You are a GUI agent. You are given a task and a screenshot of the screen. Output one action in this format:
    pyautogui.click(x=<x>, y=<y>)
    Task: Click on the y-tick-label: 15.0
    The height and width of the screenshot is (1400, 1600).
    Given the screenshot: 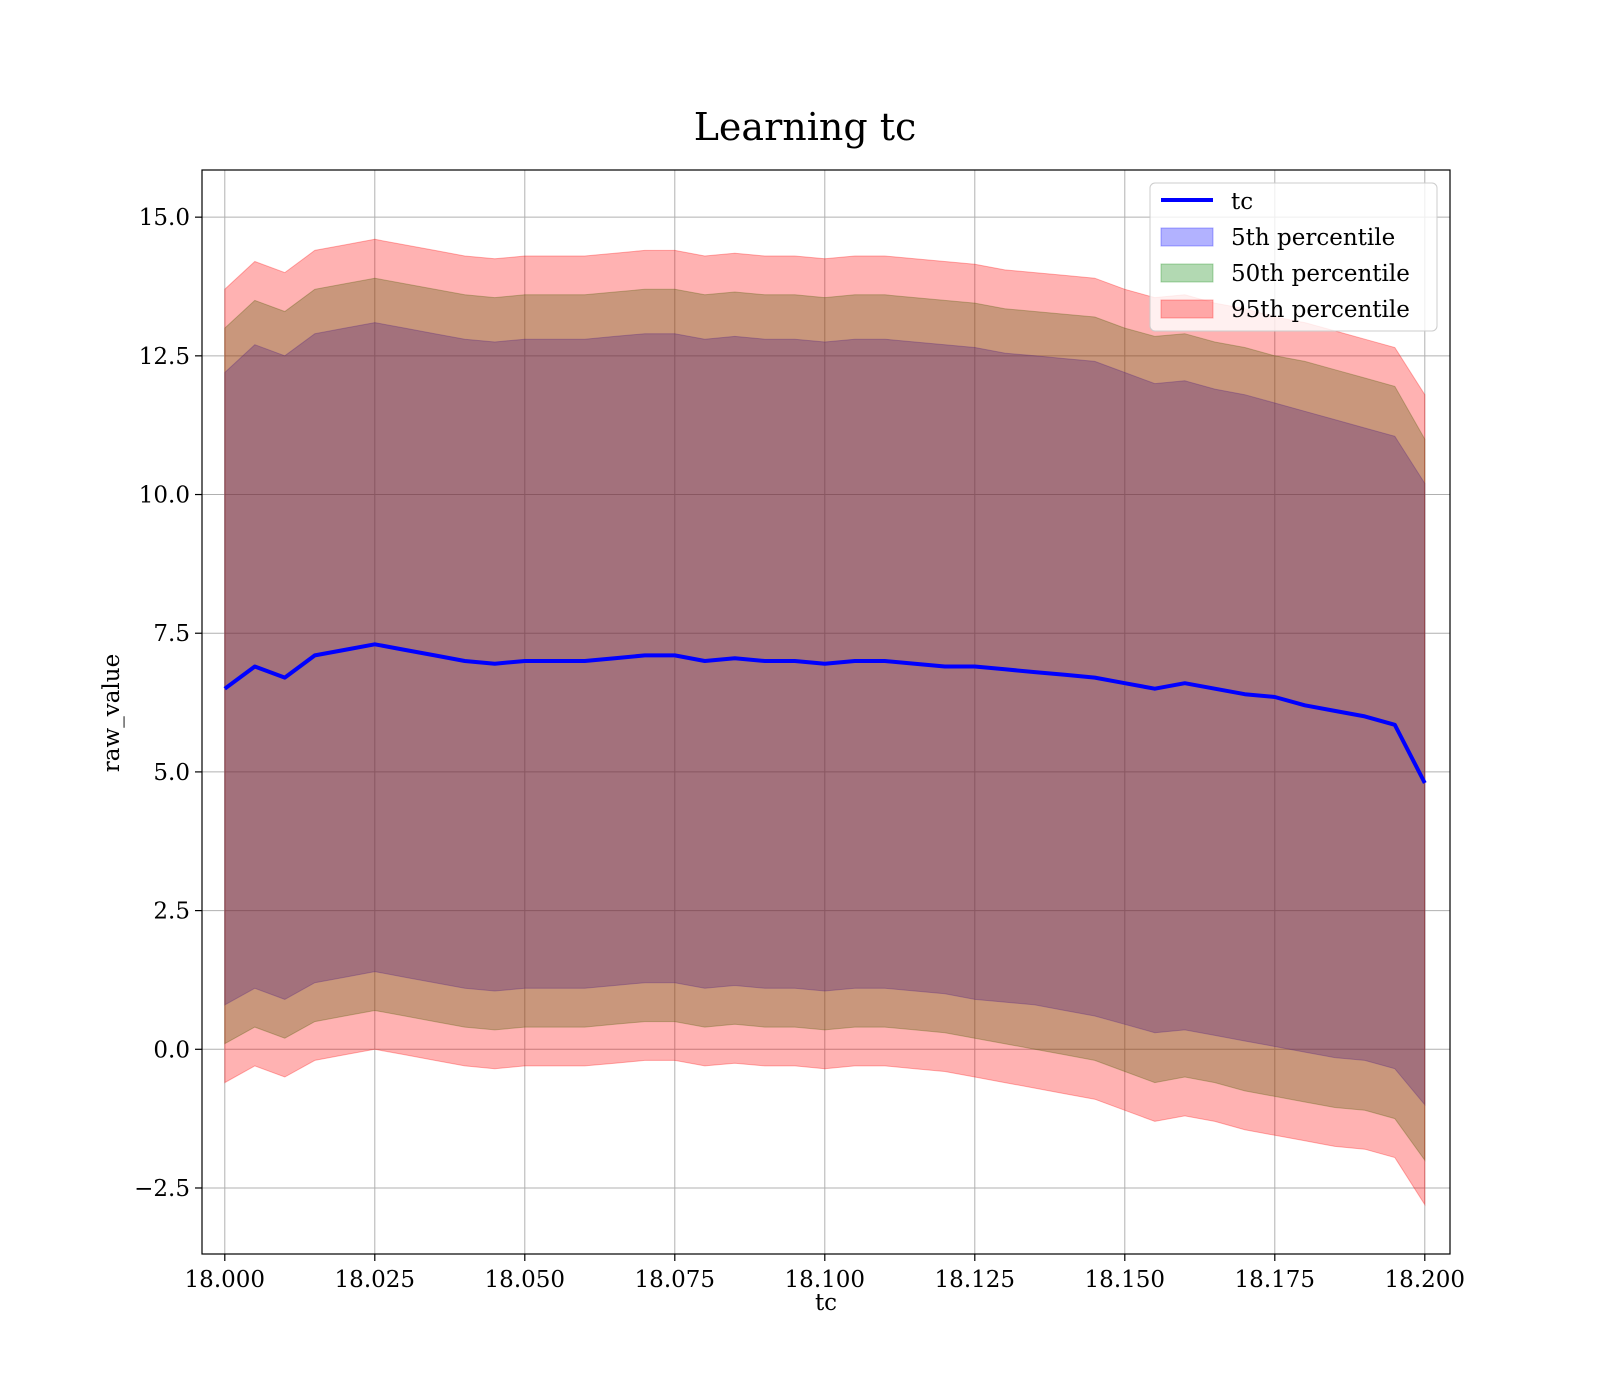 What is the action you would take?
    pyautogui.click(x=164, y=218)
    